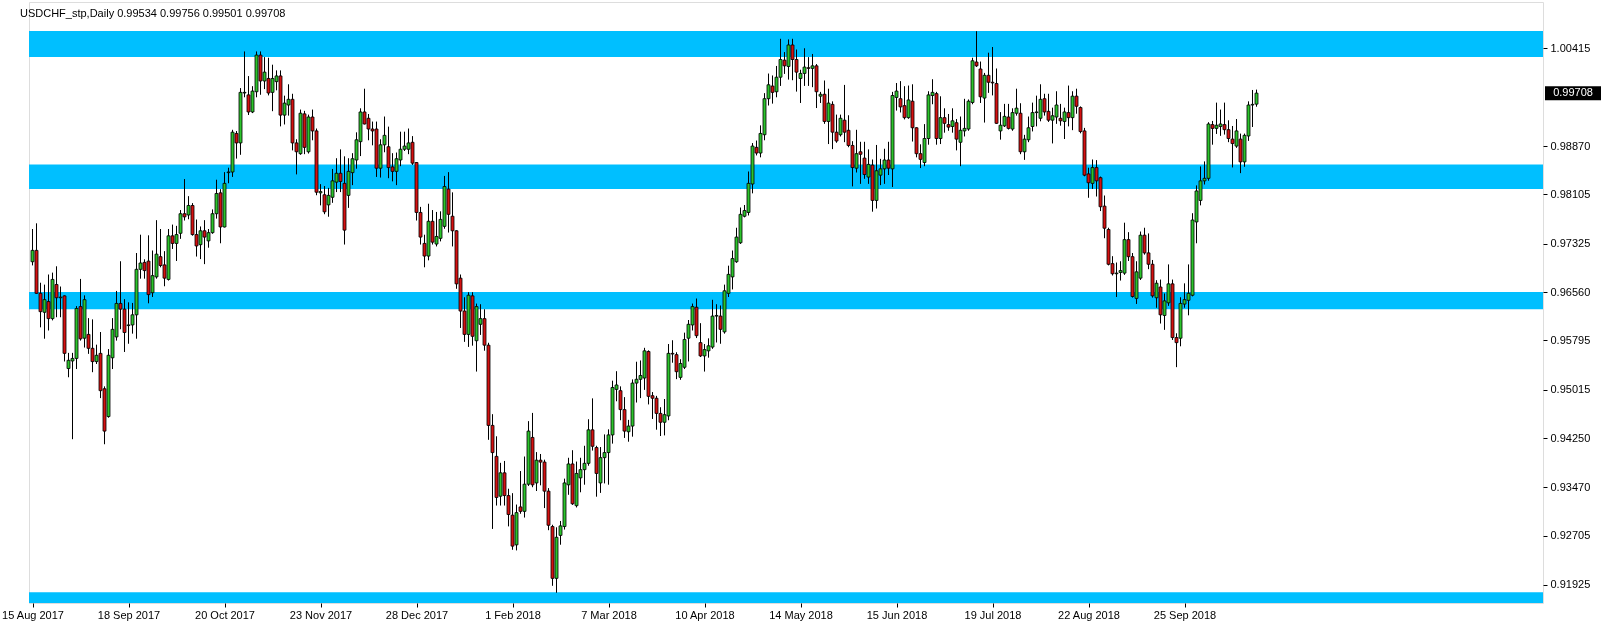 The height and width of the screenshot is (630, 1604). I want to click on x-tick-label: 7 Mar 2018, so click(609, 614).